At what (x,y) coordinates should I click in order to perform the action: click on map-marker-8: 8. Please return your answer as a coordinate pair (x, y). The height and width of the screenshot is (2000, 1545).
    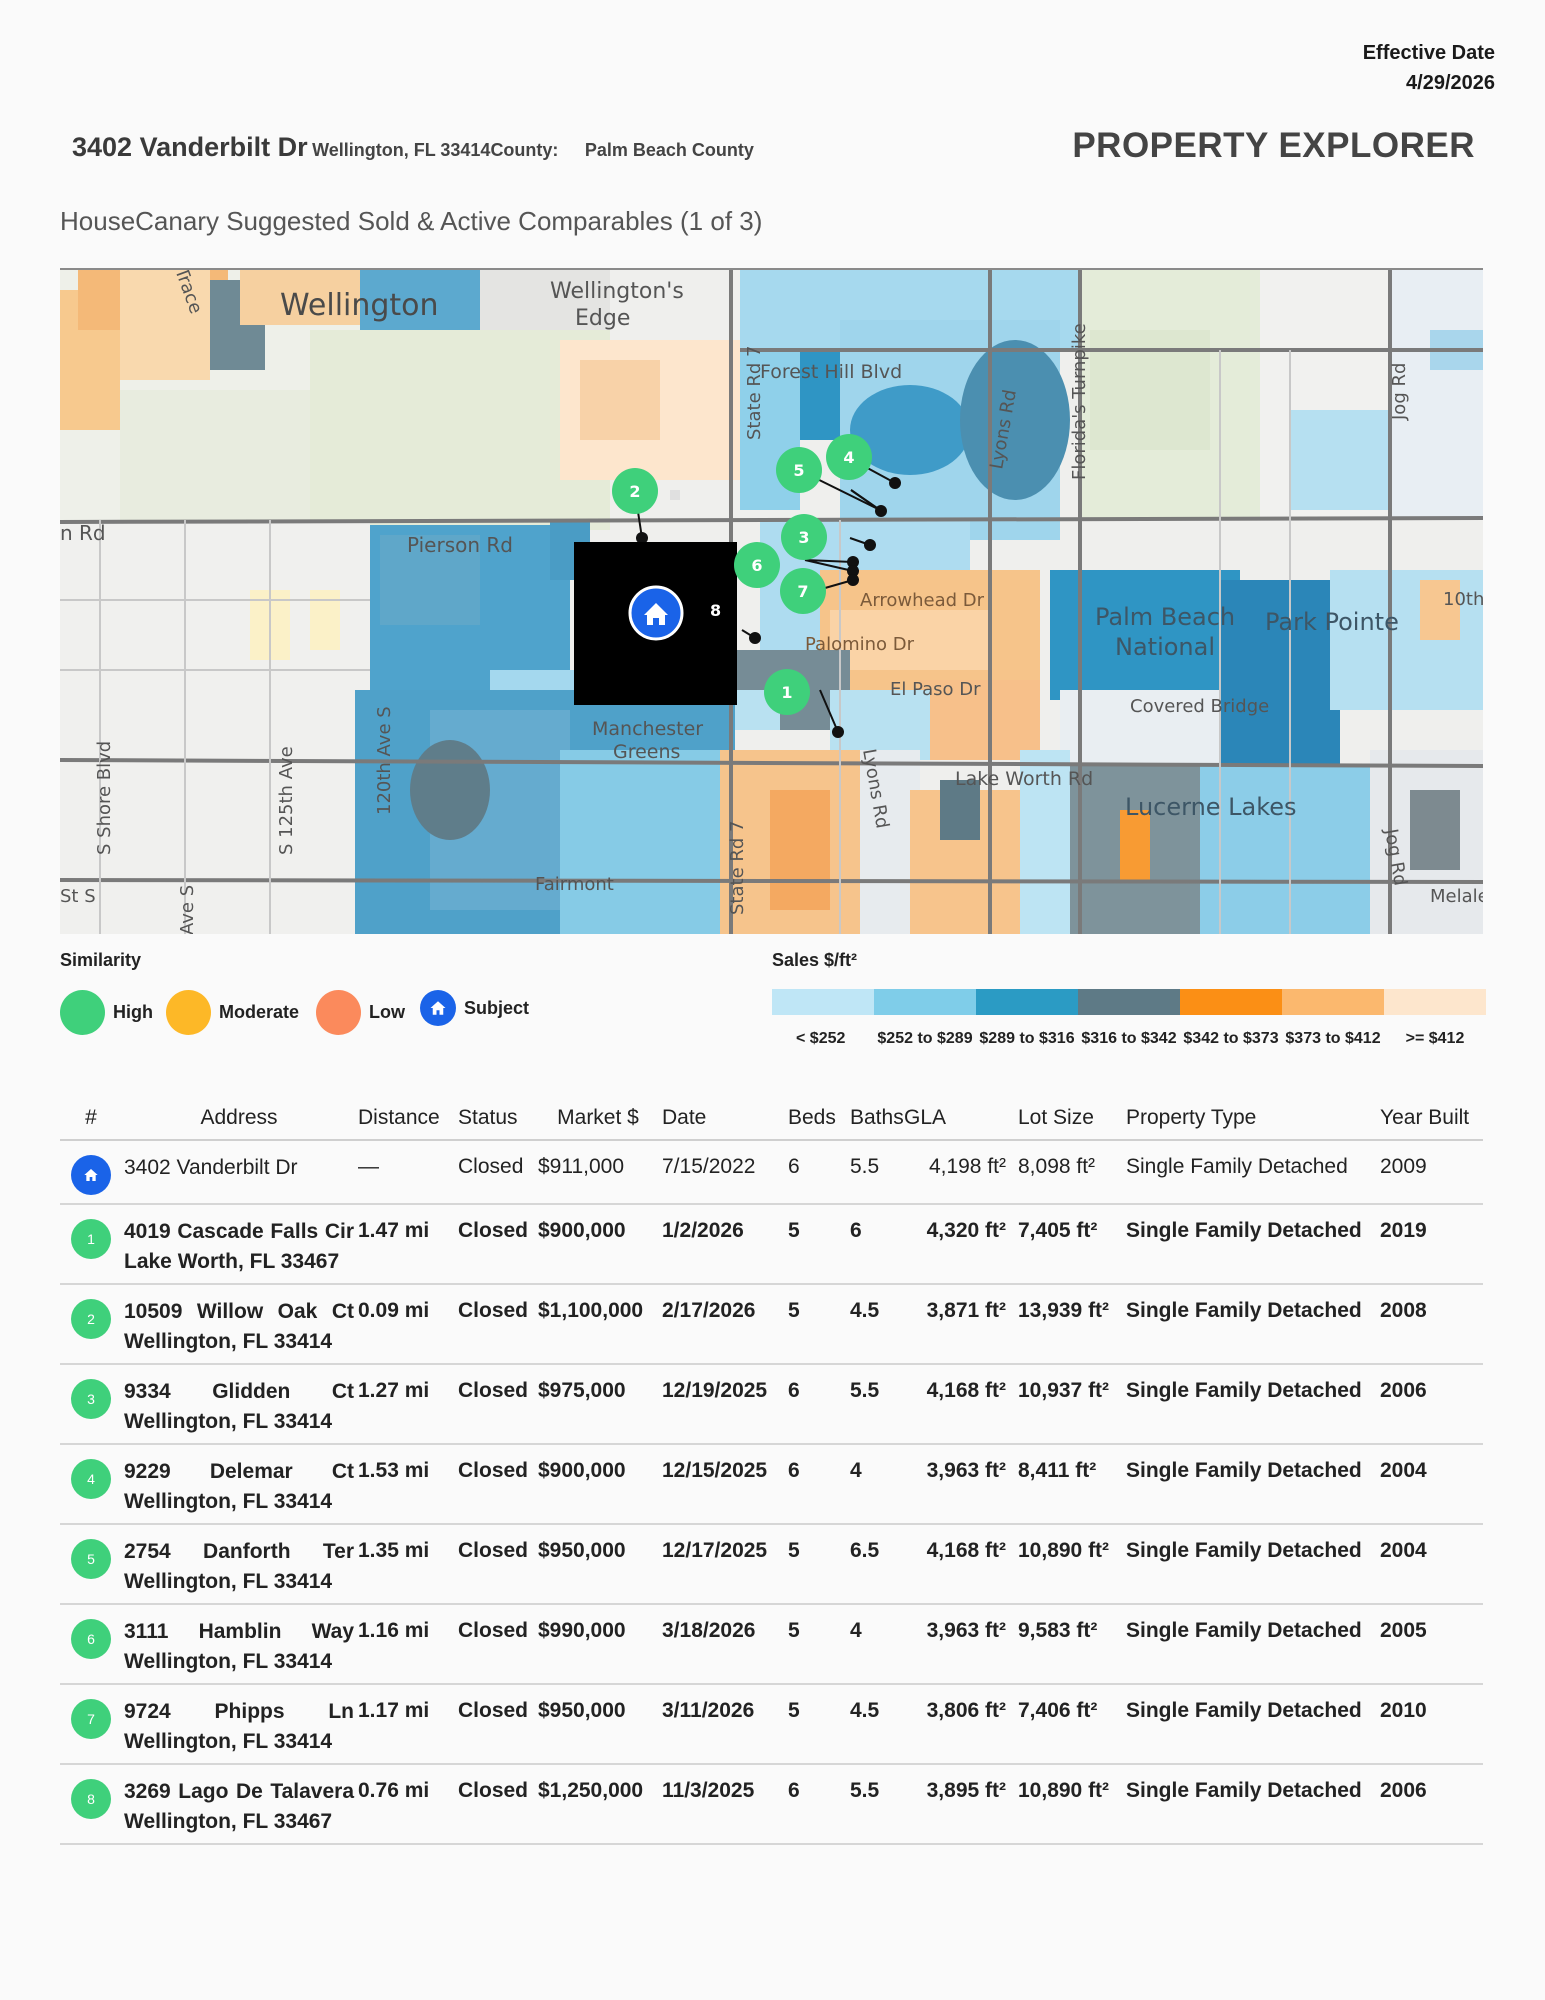
    Looking at the image, I should click on (715, 610).